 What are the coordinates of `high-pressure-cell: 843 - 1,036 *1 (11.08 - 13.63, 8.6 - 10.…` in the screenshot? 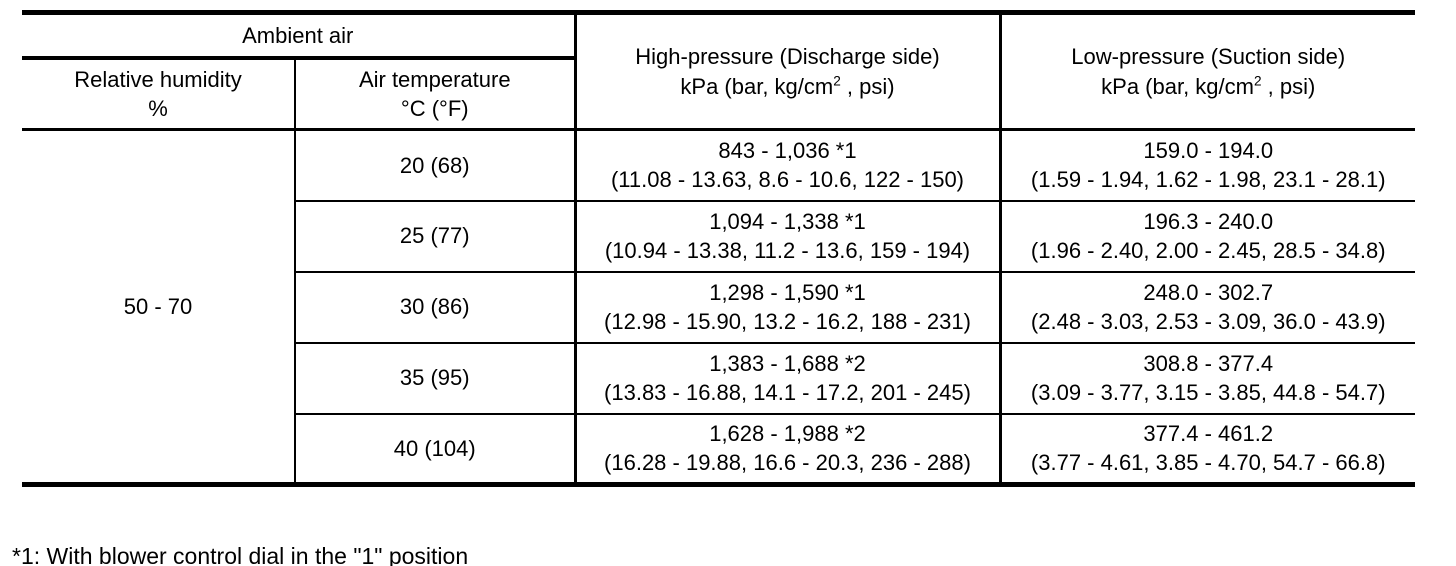 It's located at (788, 165).